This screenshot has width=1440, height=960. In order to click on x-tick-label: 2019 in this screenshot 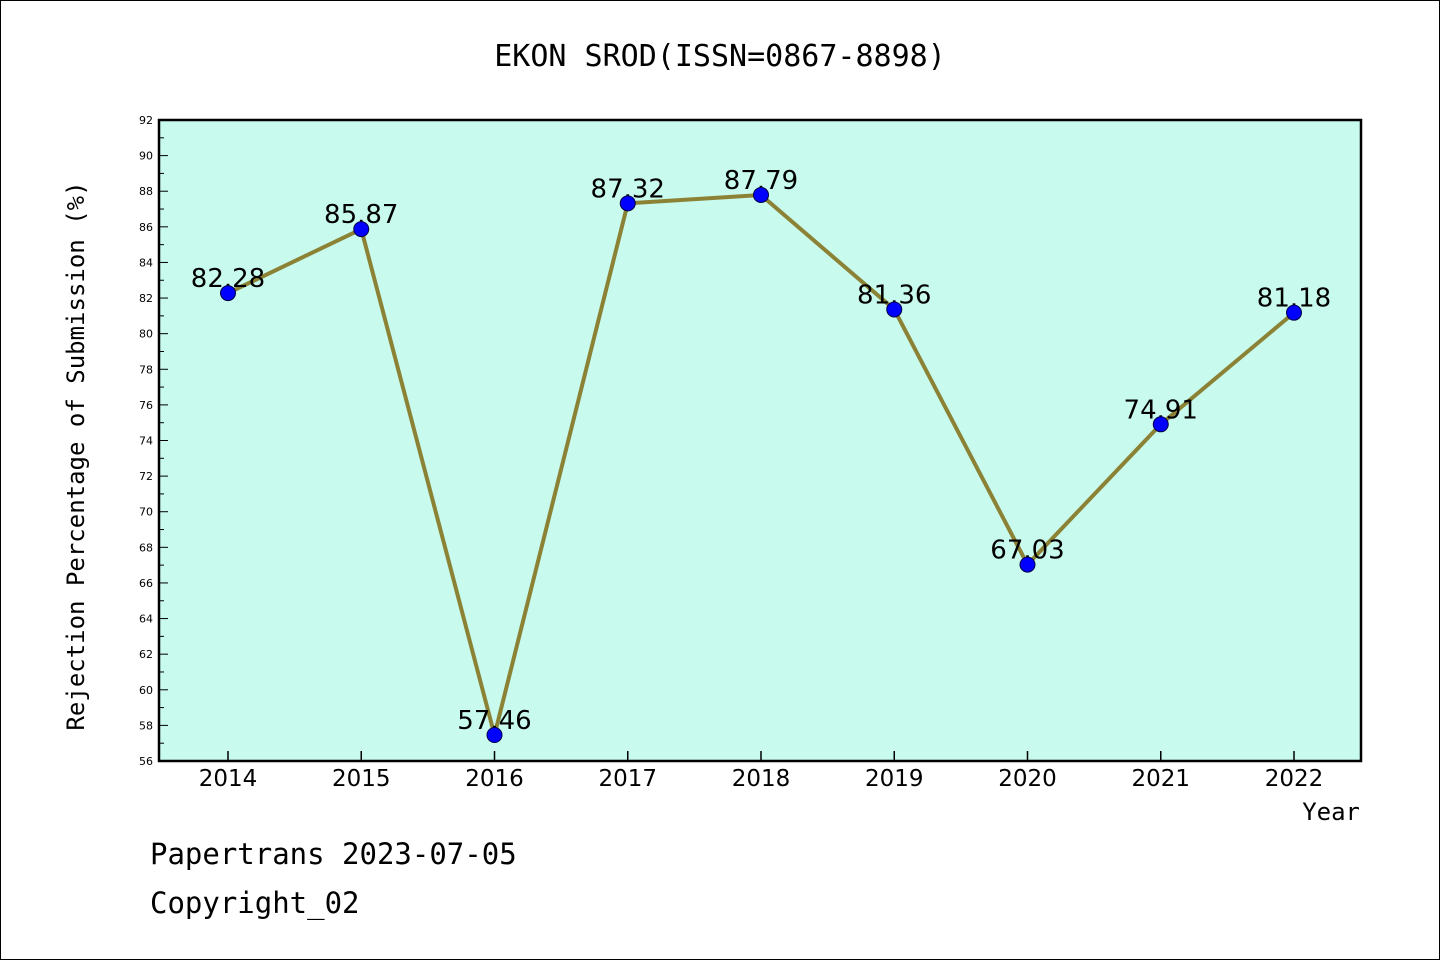, I will do `click(894, 779)`.